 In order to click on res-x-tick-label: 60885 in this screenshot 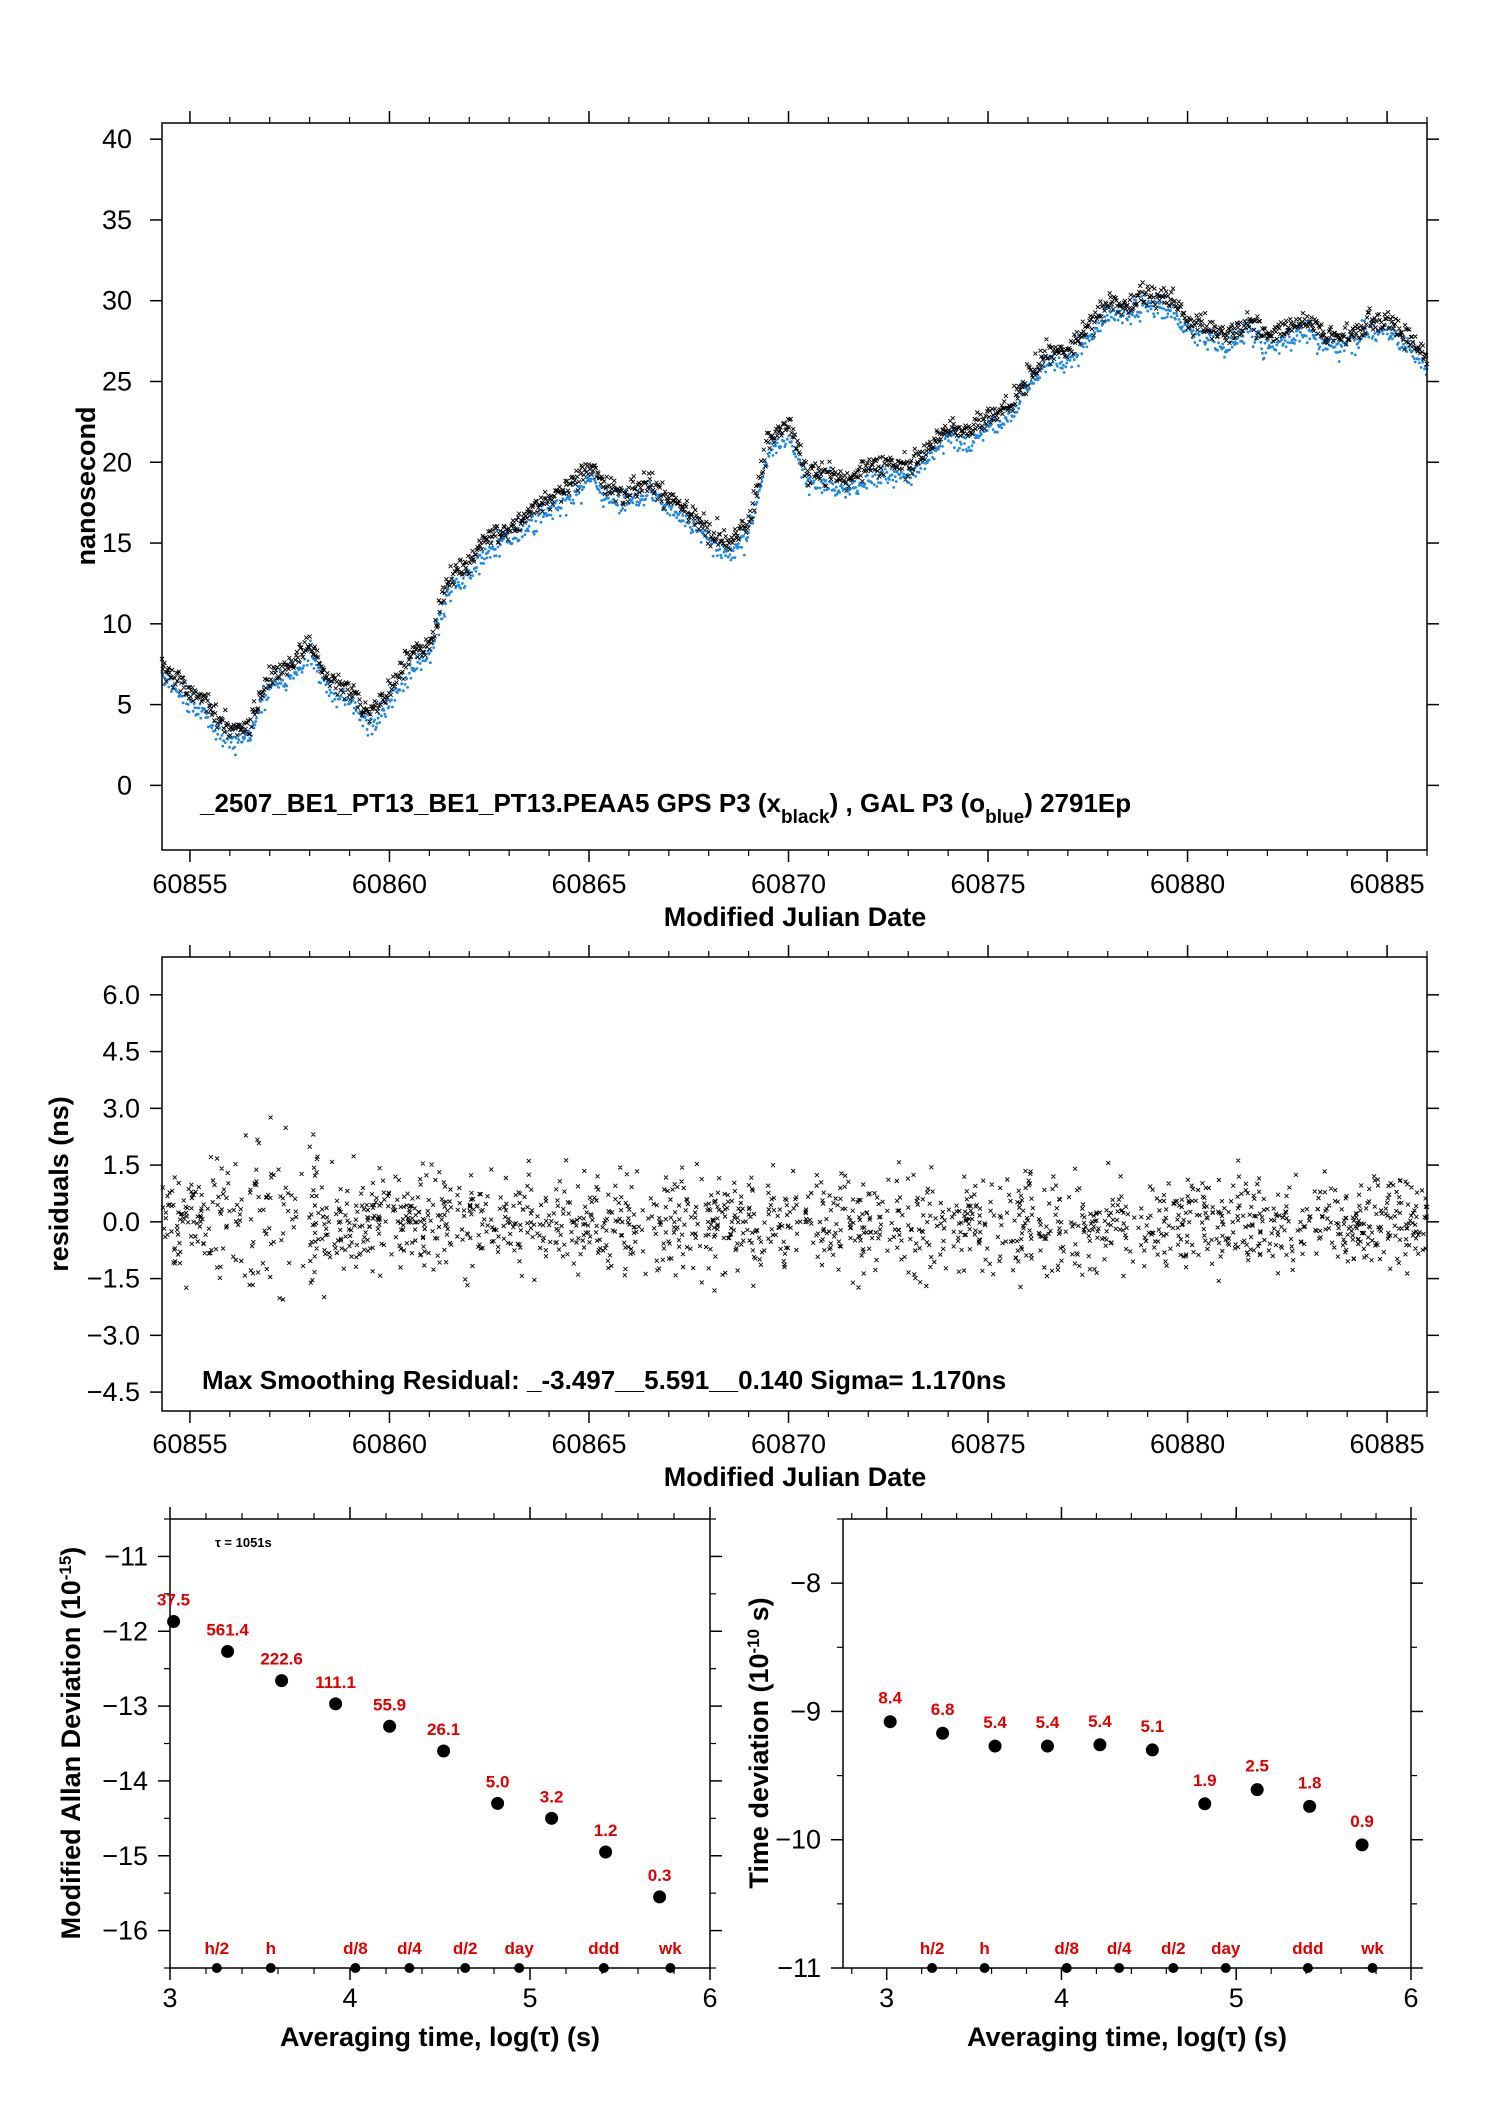, I will do `click(1387, 1444)`.